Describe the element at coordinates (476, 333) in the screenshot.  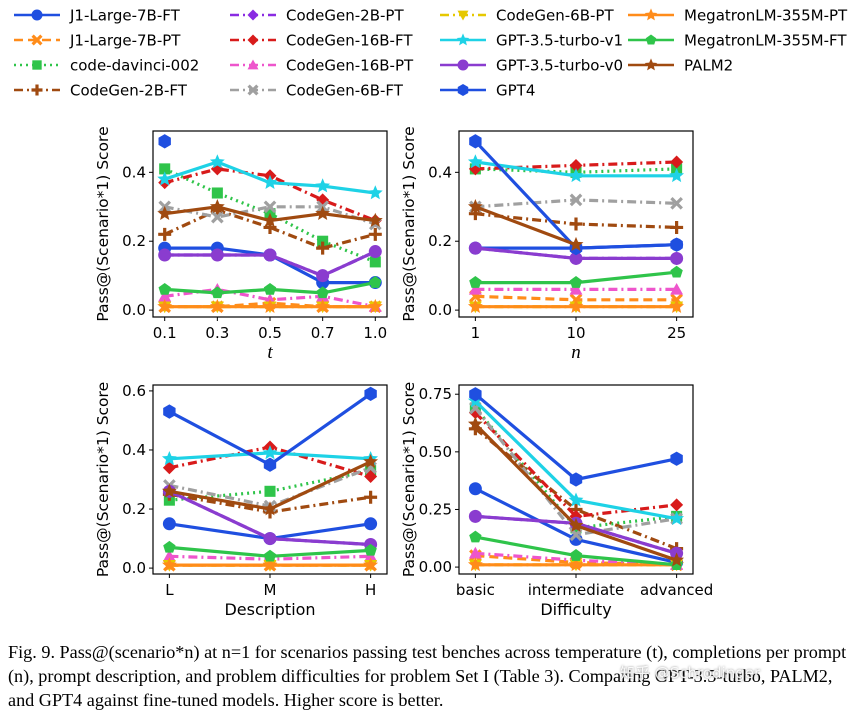
I see `x-tick-label: 1` at that location.